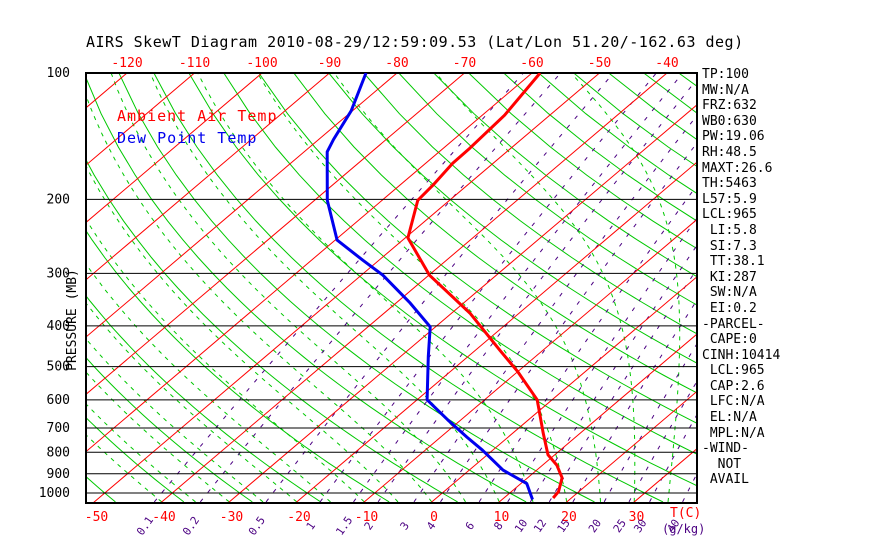 The height and width of the screenshot is (560, 870). What do you see at coordinates (163, 517) in the screenshot?
I see `bottom-temp-label: -40` at bounding box center [163, 517].